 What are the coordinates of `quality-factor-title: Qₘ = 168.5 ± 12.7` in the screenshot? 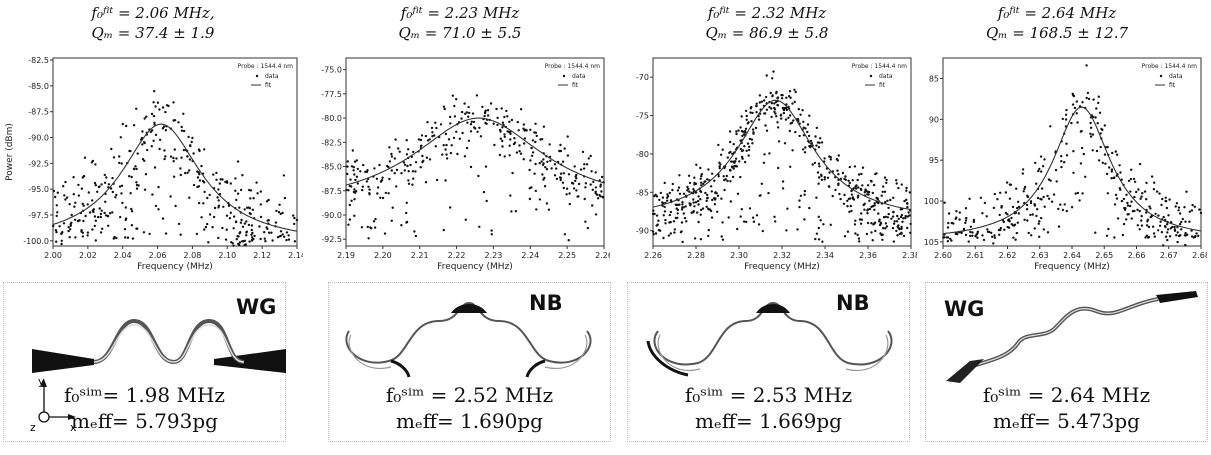 It's located at (1057, 33).